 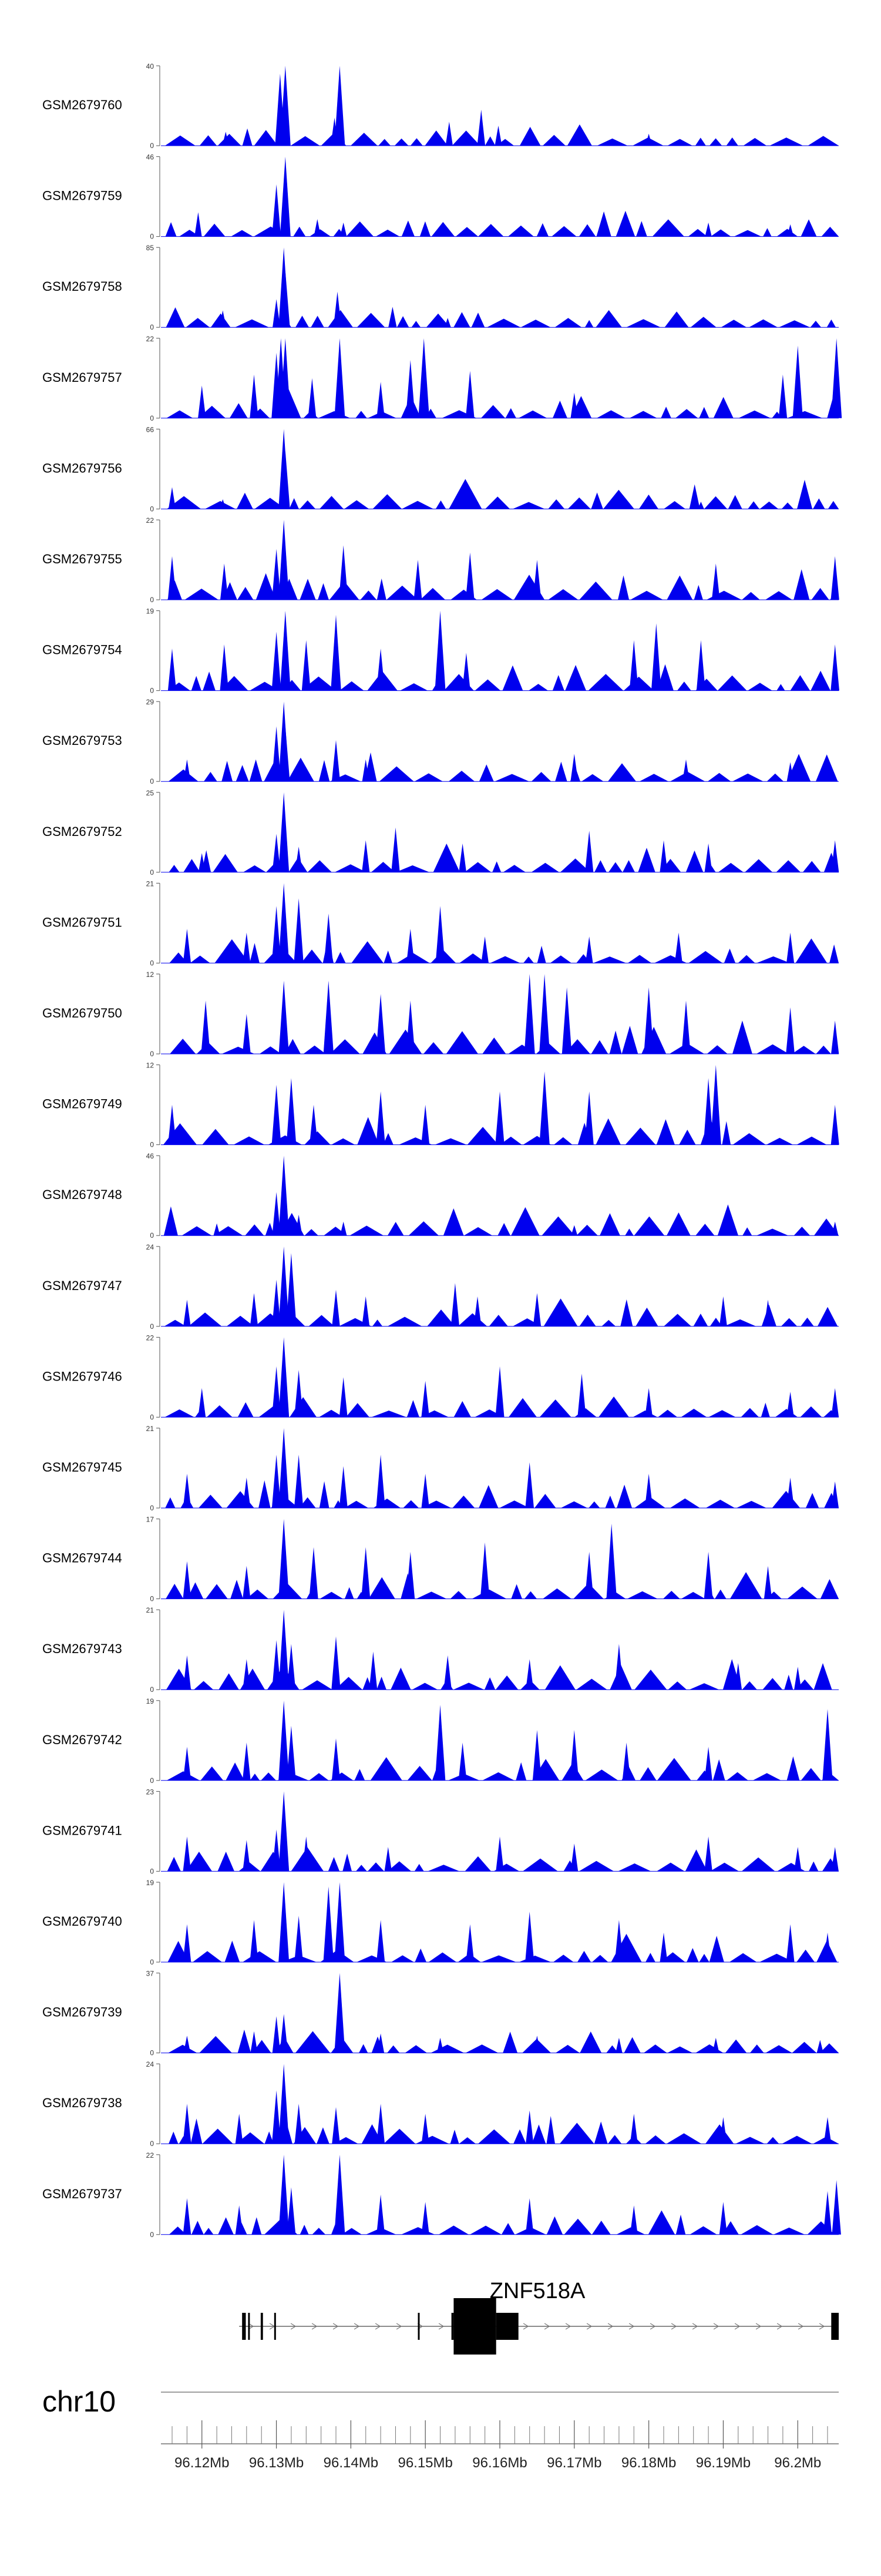 I want to click on track-y-max-label: 25, so click(x=150, y=793).